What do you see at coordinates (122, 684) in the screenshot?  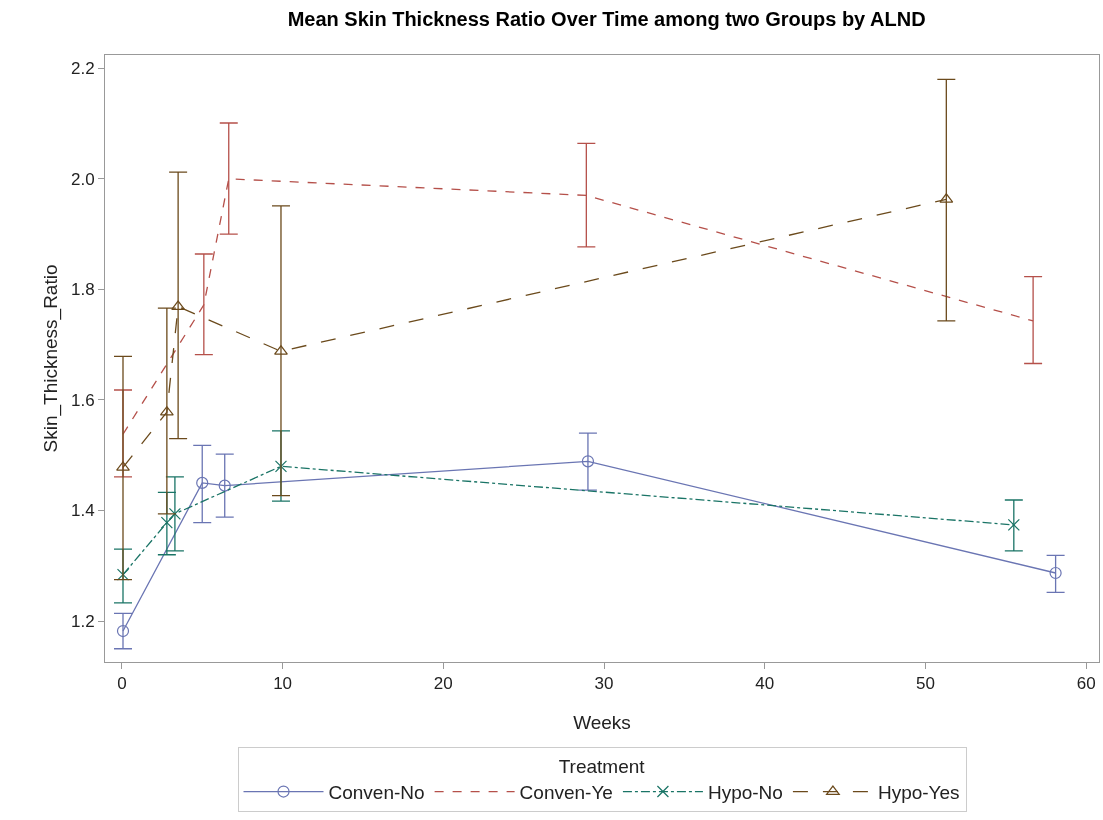 I see `x-tick-label: 0` at bounding box center [122, 684].